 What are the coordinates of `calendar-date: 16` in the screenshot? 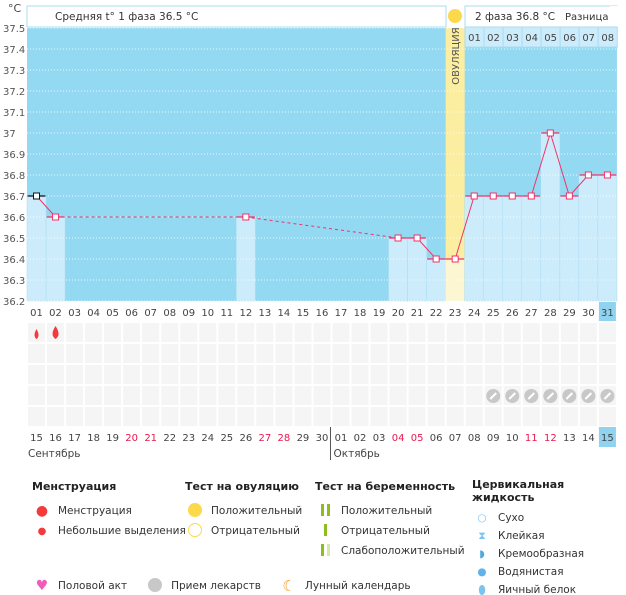 It's located at (55, 438).